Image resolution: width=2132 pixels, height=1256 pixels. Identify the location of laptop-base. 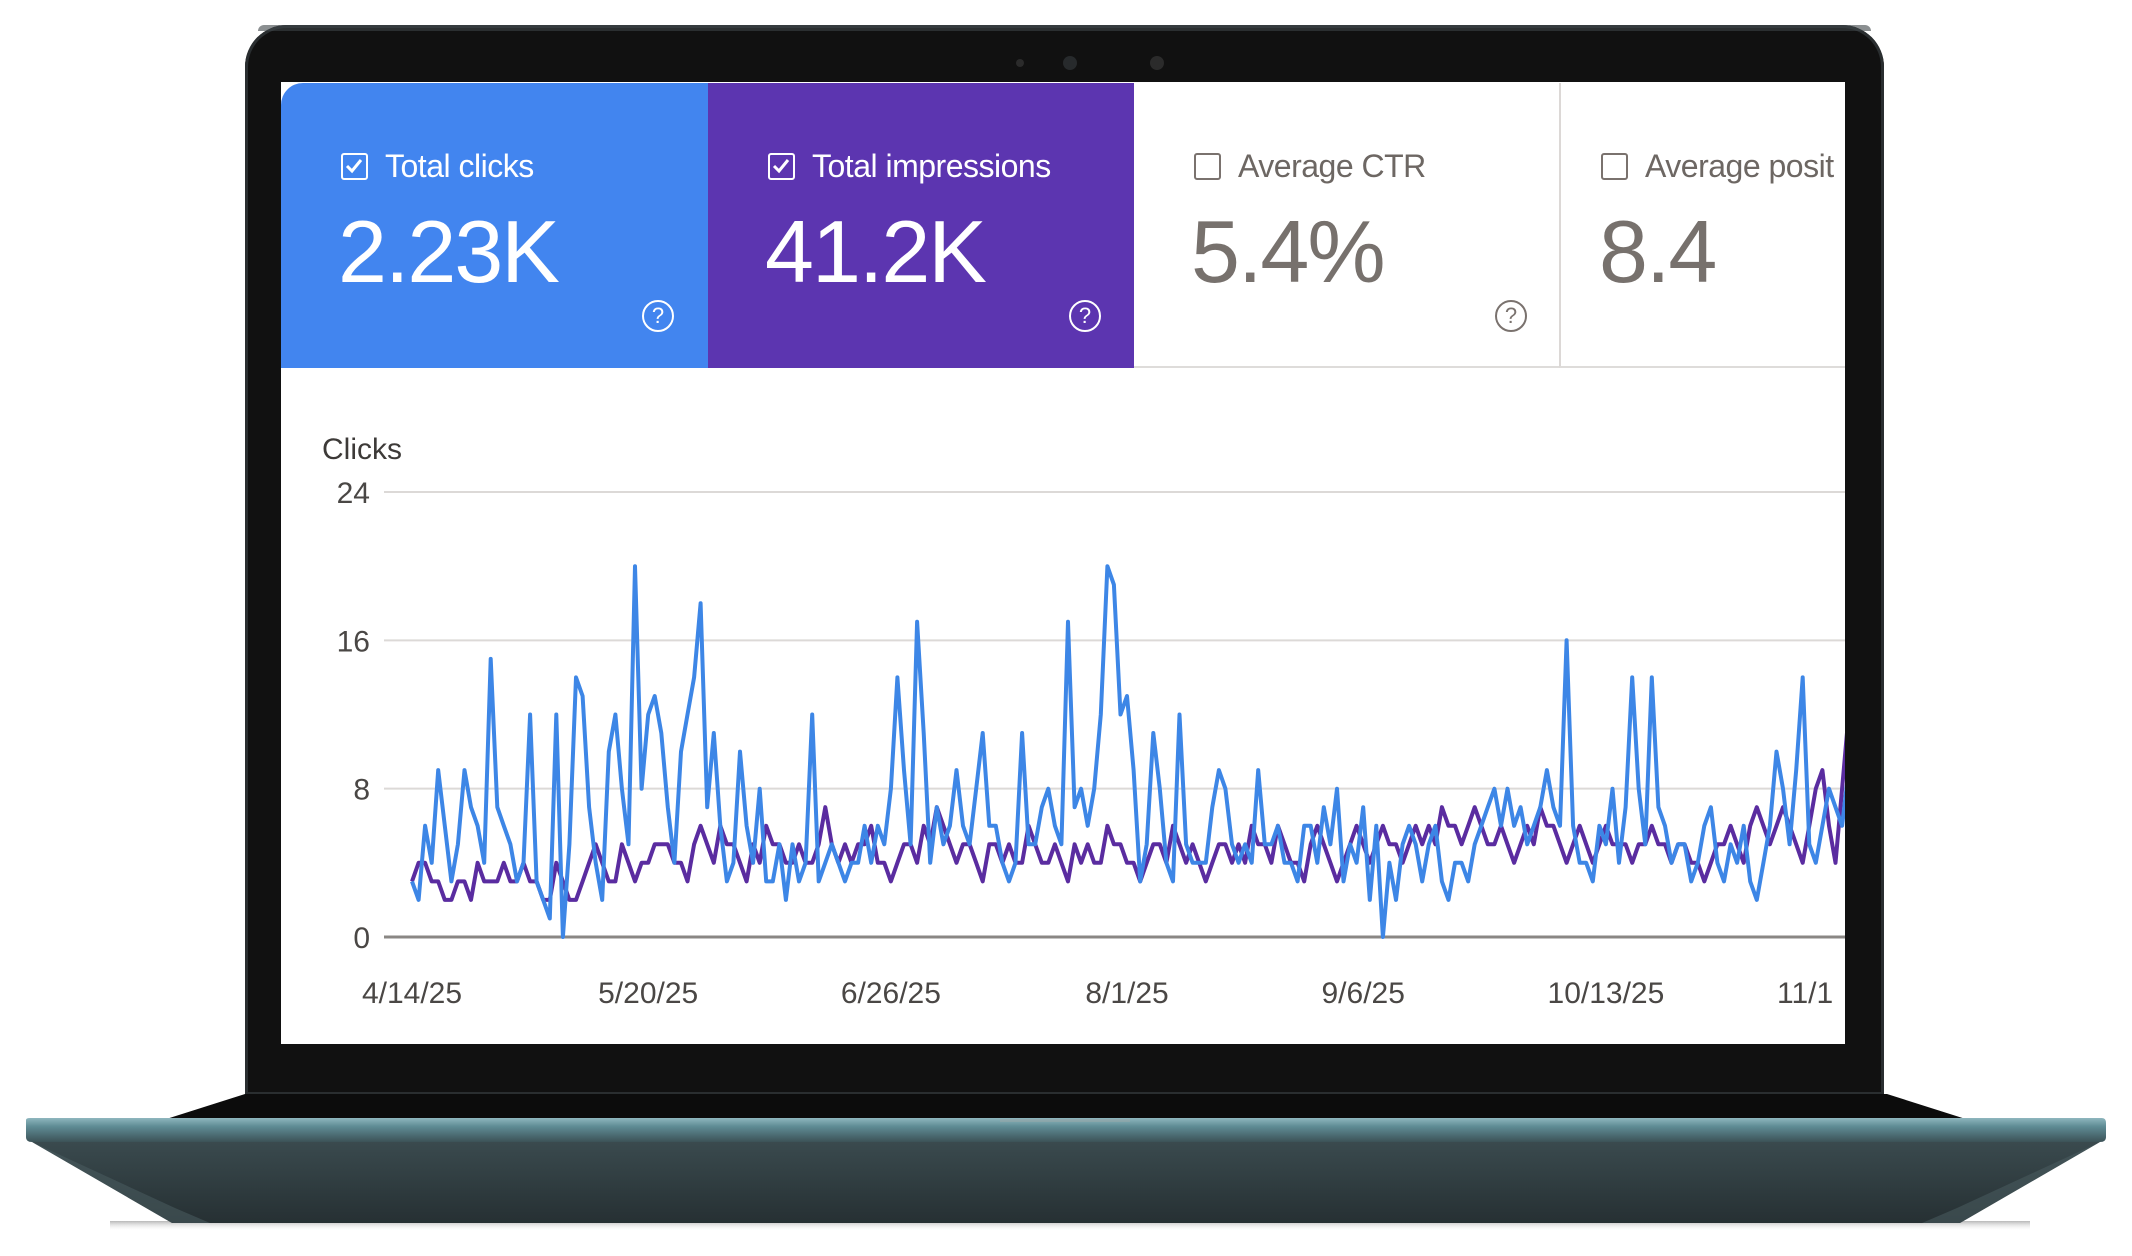
(1066, 1174).